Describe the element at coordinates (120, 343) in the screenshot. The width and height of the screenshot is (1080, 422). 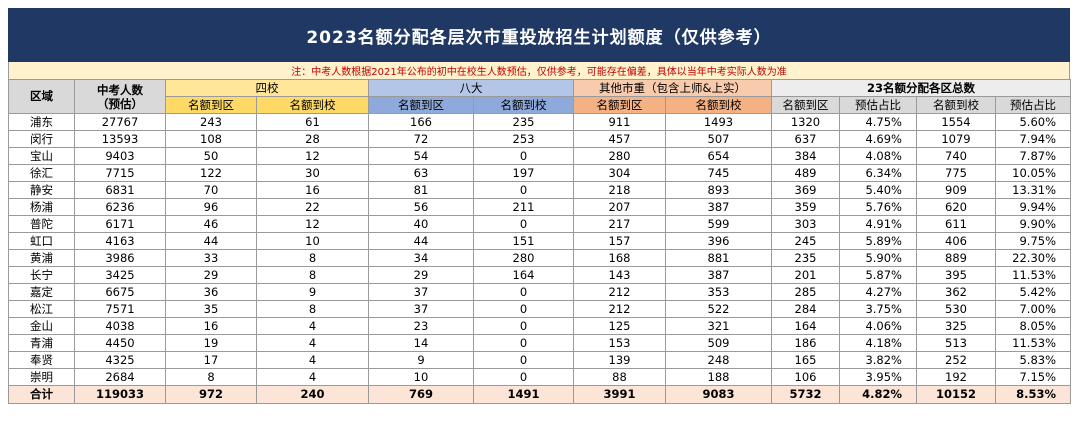
I see `cell-exam-count: 4450` at that location.